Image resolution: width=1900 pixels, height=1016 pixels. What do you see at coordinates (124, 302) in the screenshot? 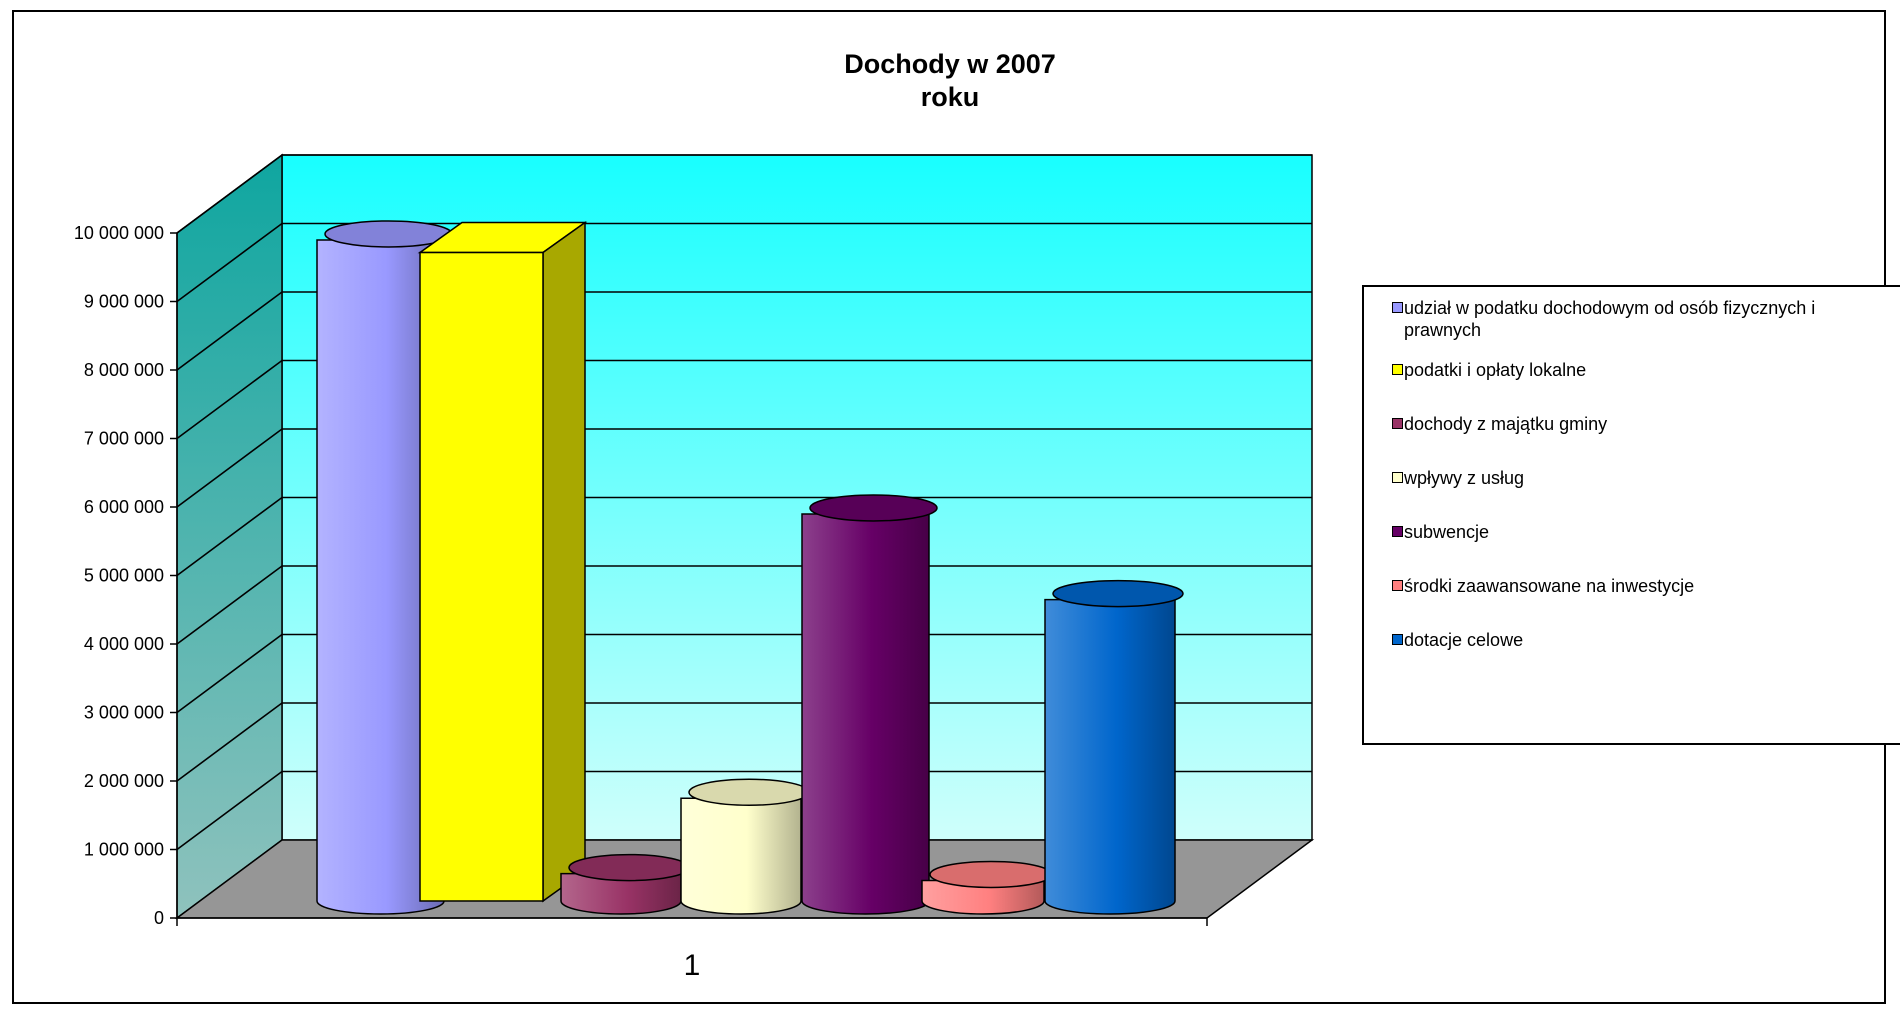
I see `y-tick-label: 9 000 000` at bounding box center [124, 302].